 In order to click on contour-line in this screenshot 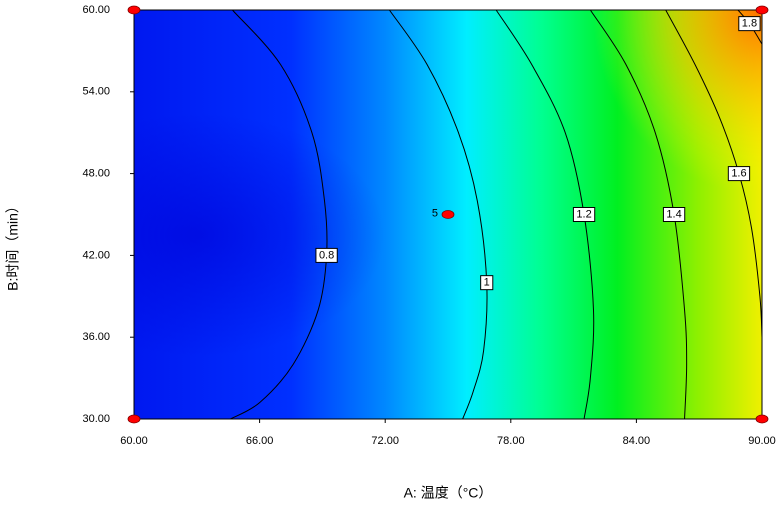, I will do `click(438, 214)`.